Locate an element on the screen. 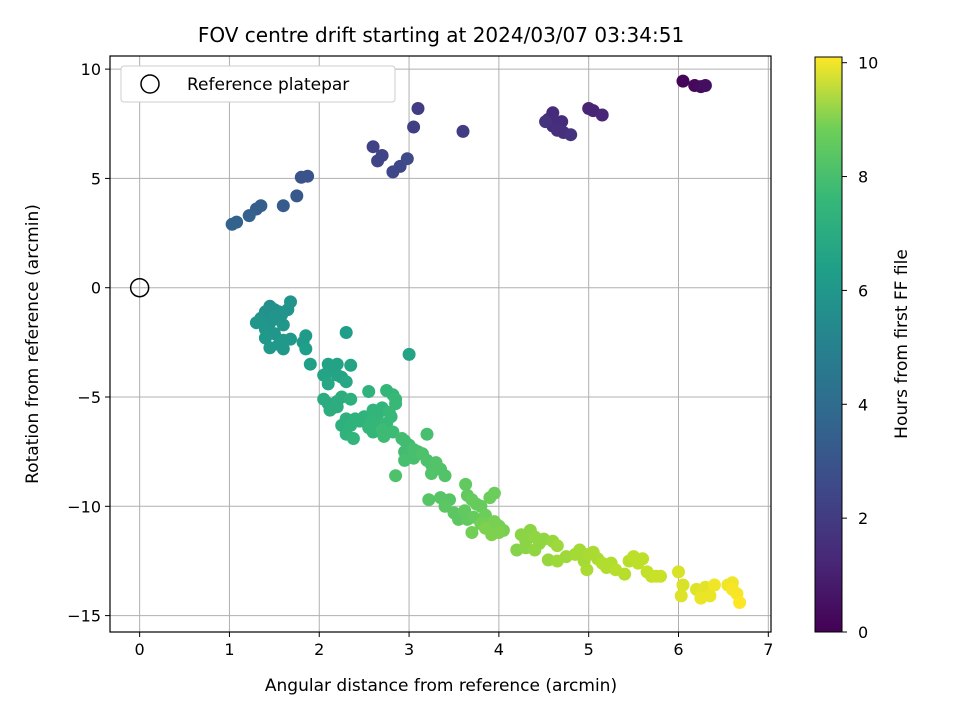  y-axis-label: Rotation from reference (arcmin) is located at coordinates (33, 344).